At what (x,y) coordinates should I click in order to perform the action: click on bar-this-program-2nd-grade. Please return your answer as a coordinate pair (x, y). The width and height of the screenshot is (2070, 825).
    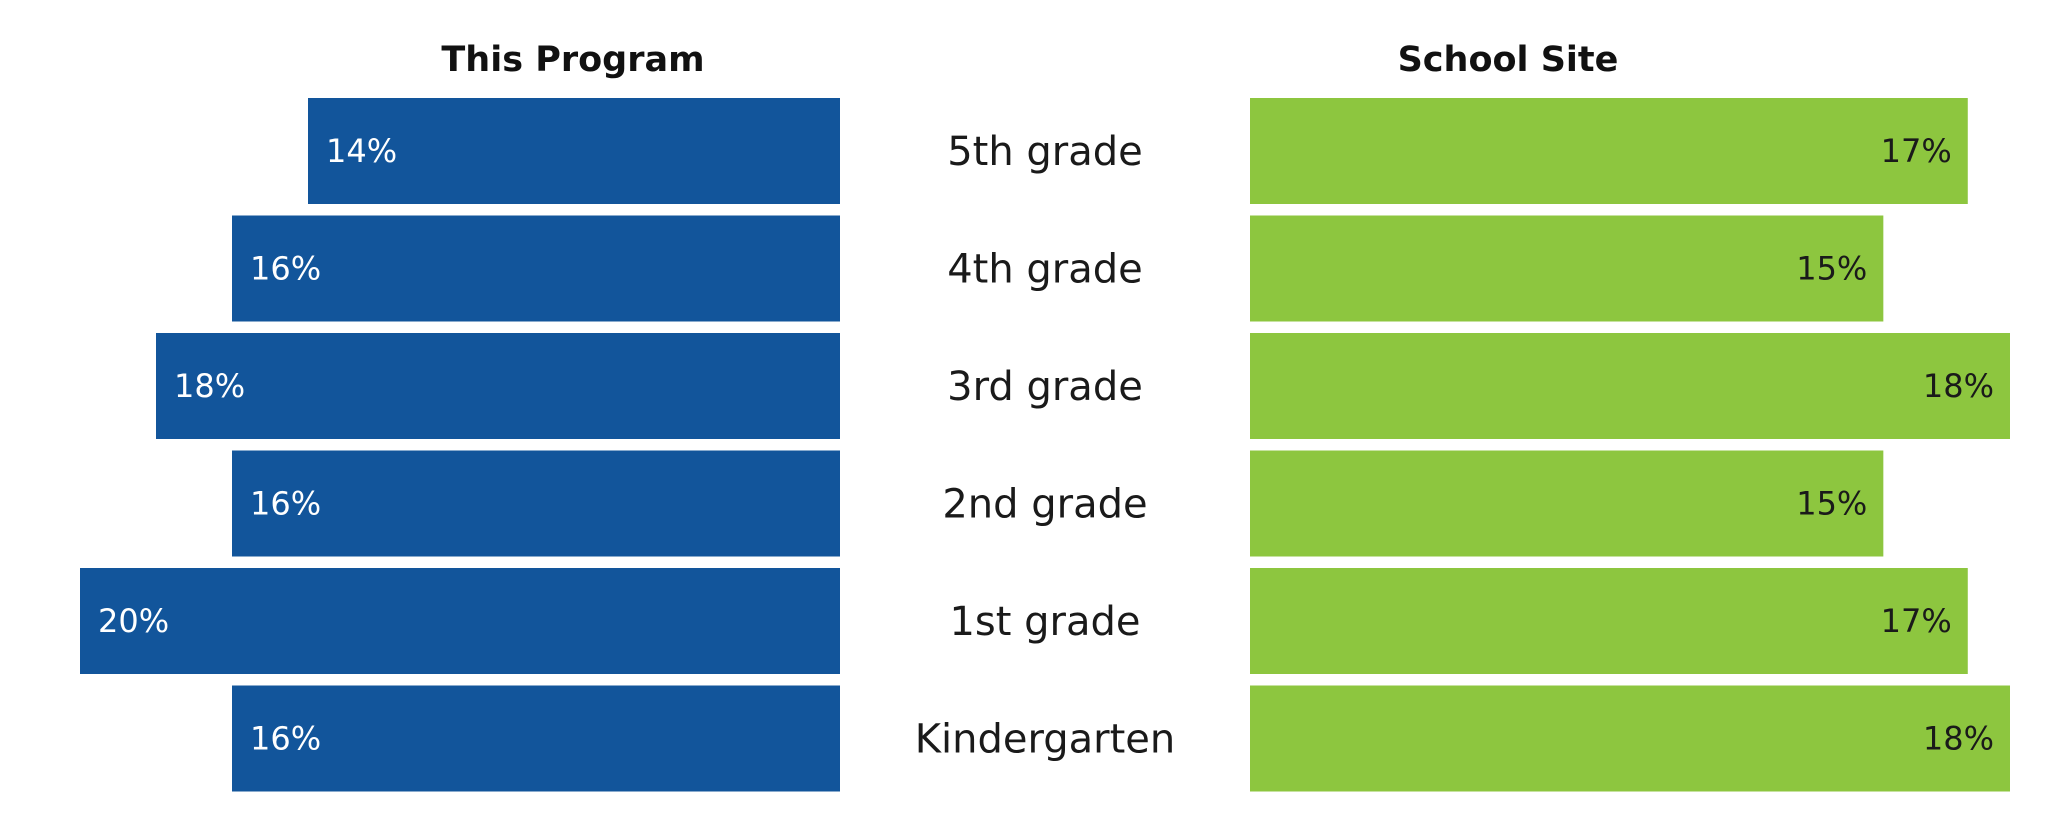
    Looking at the image, I should click on (536, 503).